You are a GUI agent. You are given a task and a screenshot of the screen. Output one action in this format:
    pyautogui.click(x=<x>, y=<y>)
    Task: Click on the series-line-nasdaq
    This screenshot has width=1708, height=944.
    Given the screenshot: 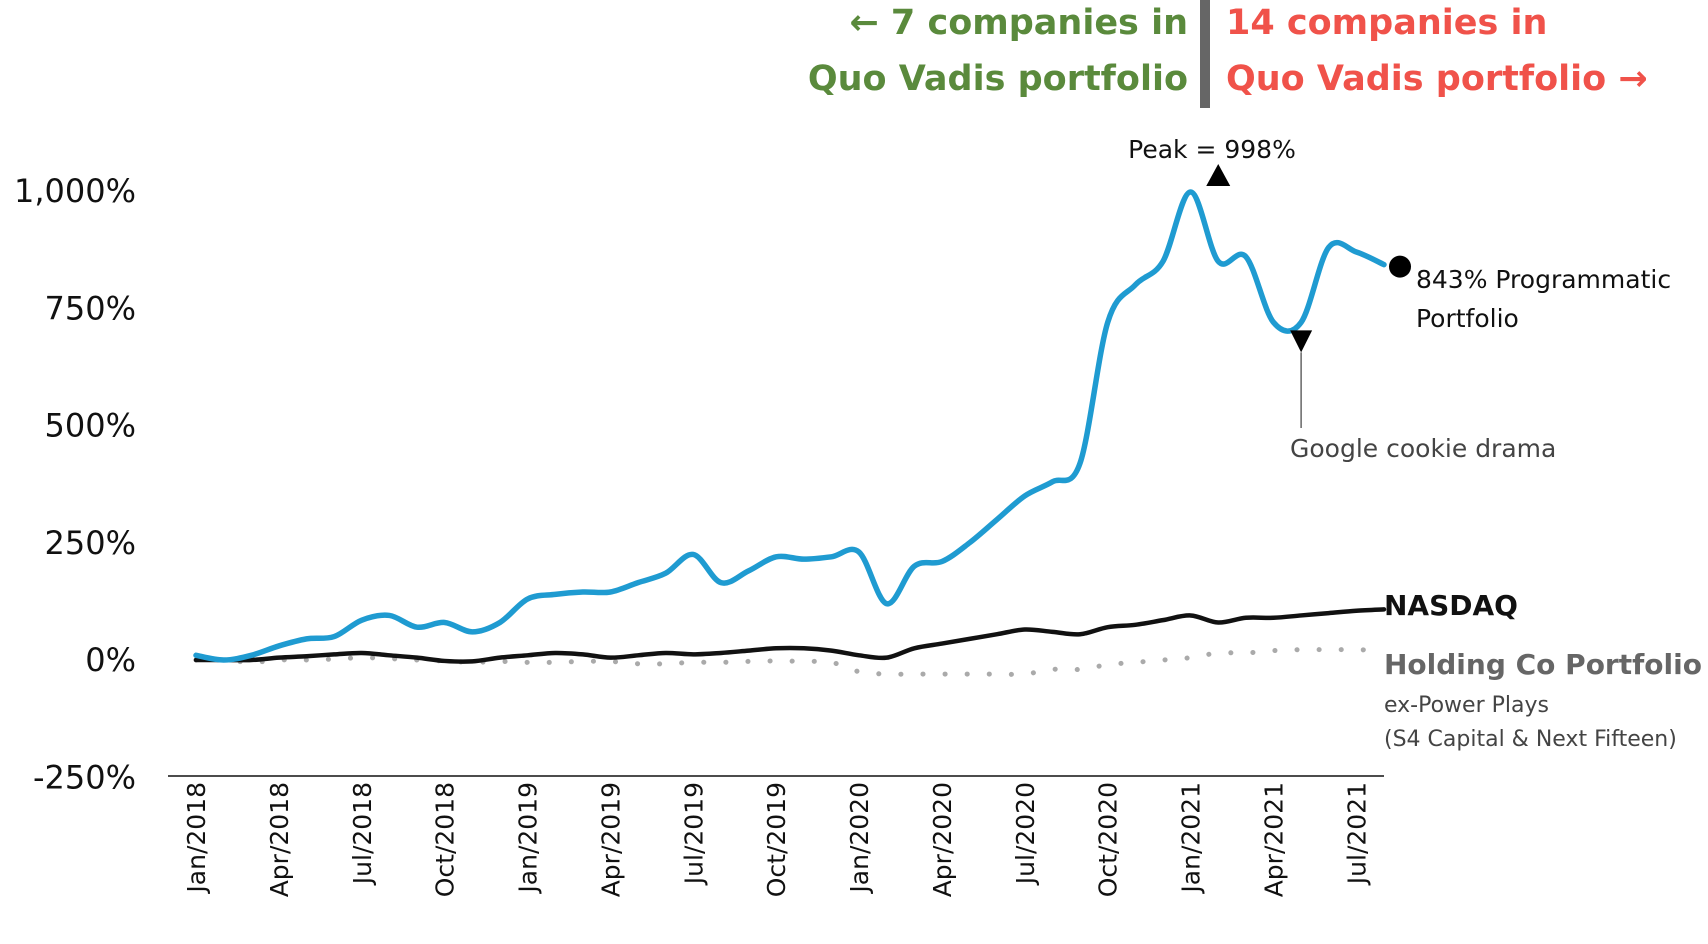 What is the action you would take?
    pyautogui.click(x=790, y=635)
    